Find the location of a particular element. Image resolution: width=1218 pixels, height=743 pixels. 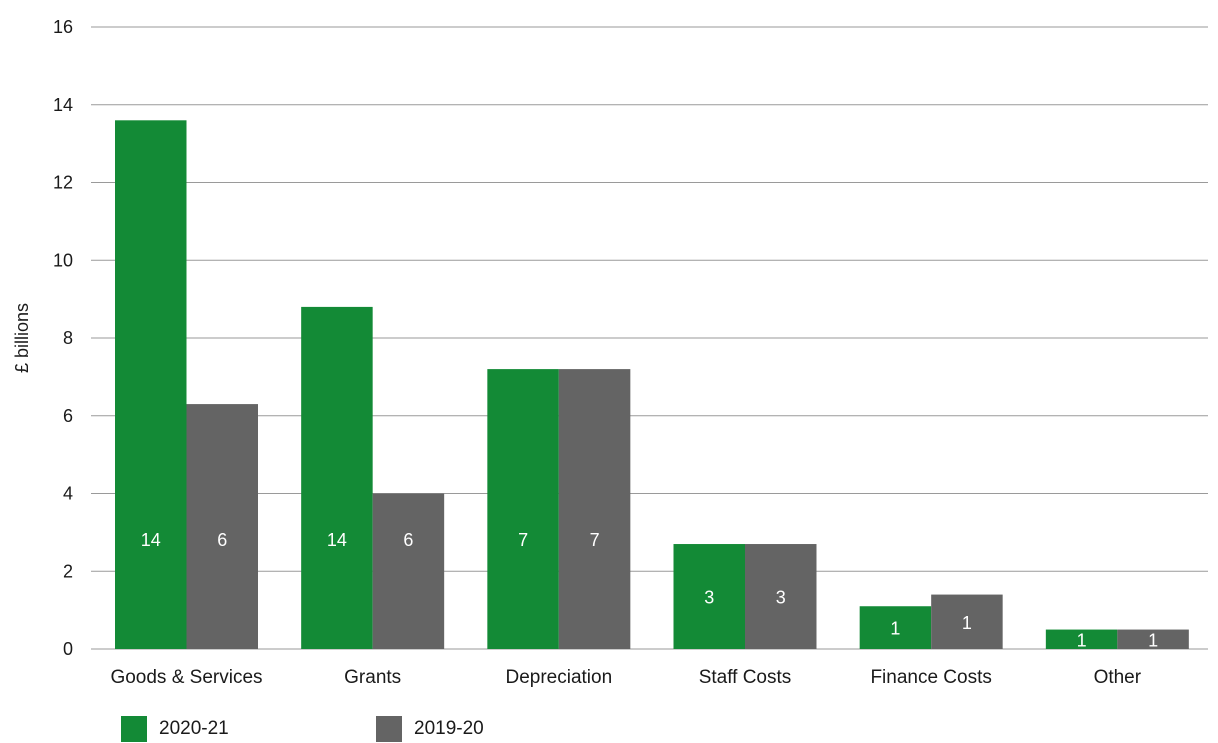

bar-2019-20-finance-costs is located at coordinates (967, 621).